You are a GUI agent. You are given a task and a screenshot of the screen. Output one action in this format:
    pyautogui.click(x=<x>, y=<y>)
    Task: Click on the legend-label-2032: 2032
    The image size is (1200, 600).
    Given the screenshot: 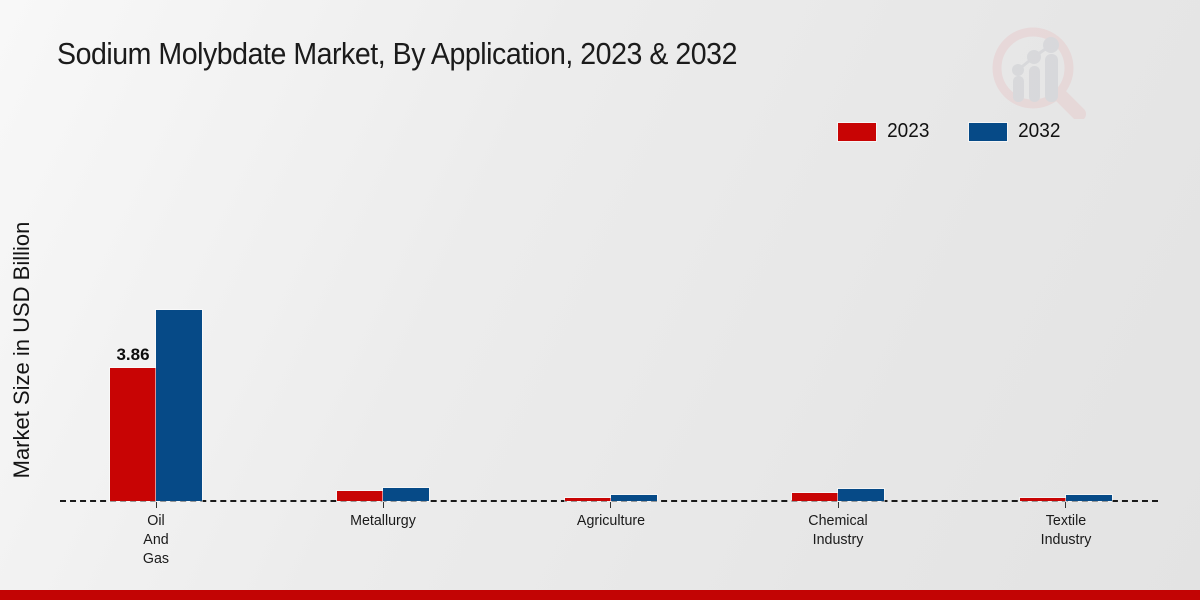 What is the action you would take?
    pyautogui.click(x=1038, y=131)
    